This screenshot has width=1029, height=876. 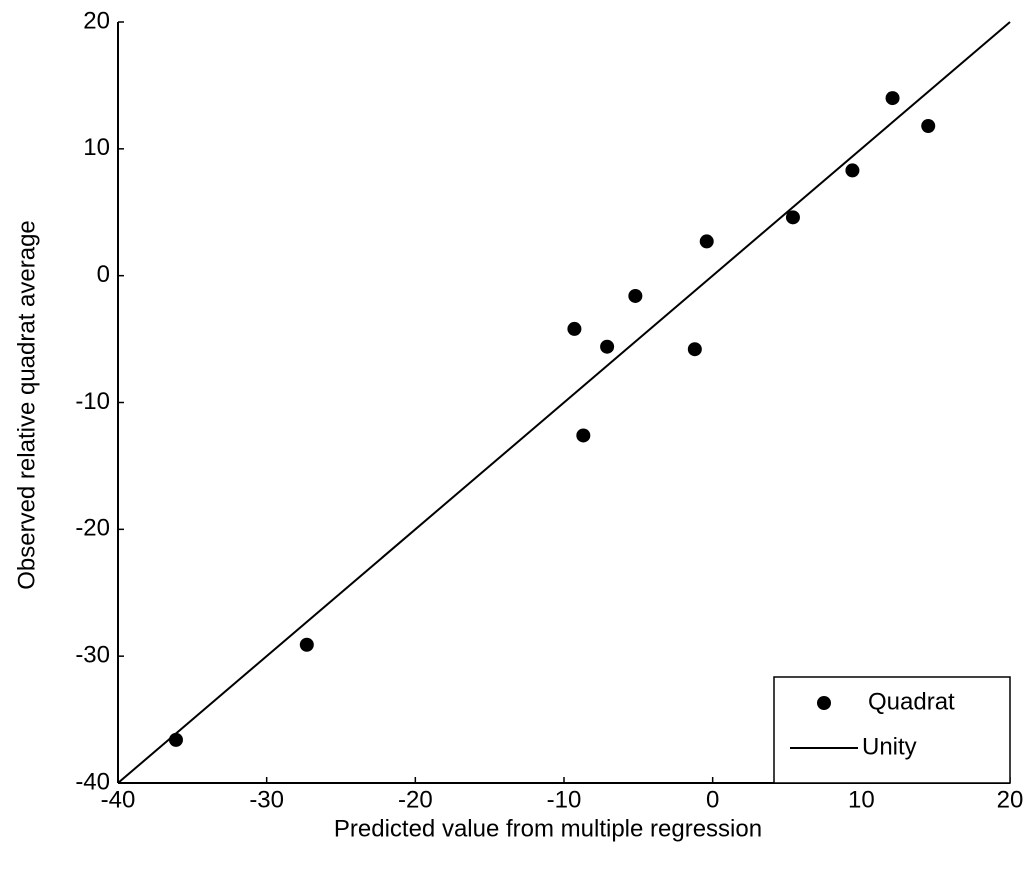 I want to click on y-tick-label: -40, so click(x=92, y=781).